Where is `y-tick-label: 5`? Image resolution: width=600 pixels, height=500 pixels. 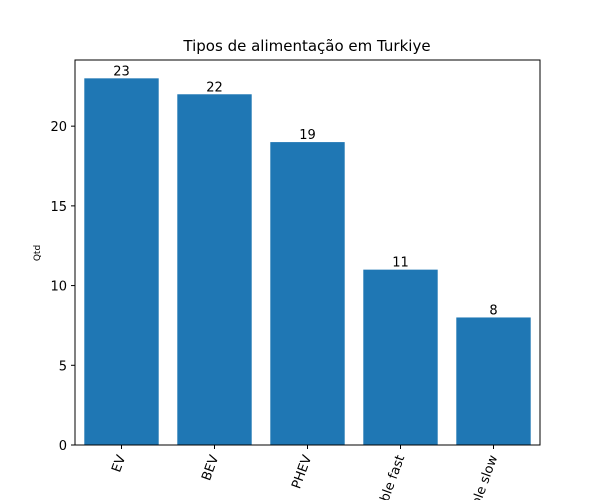 y-tick-label: 5 is located at coordinates (63, 366).